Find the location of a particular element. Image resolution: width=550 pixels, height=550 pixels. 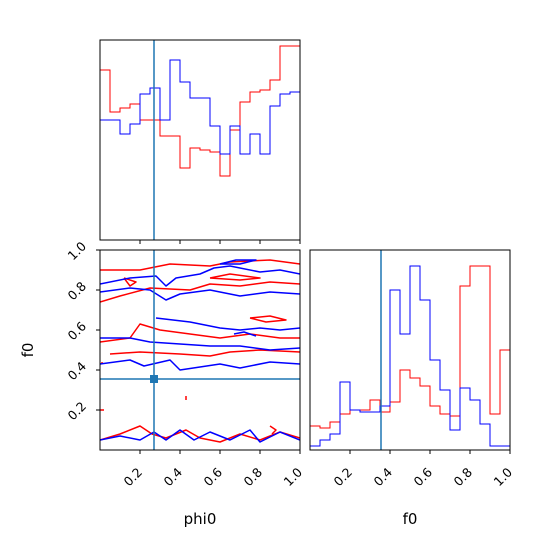

histogram-f0-blue-series is located at coordinates (410, 357).